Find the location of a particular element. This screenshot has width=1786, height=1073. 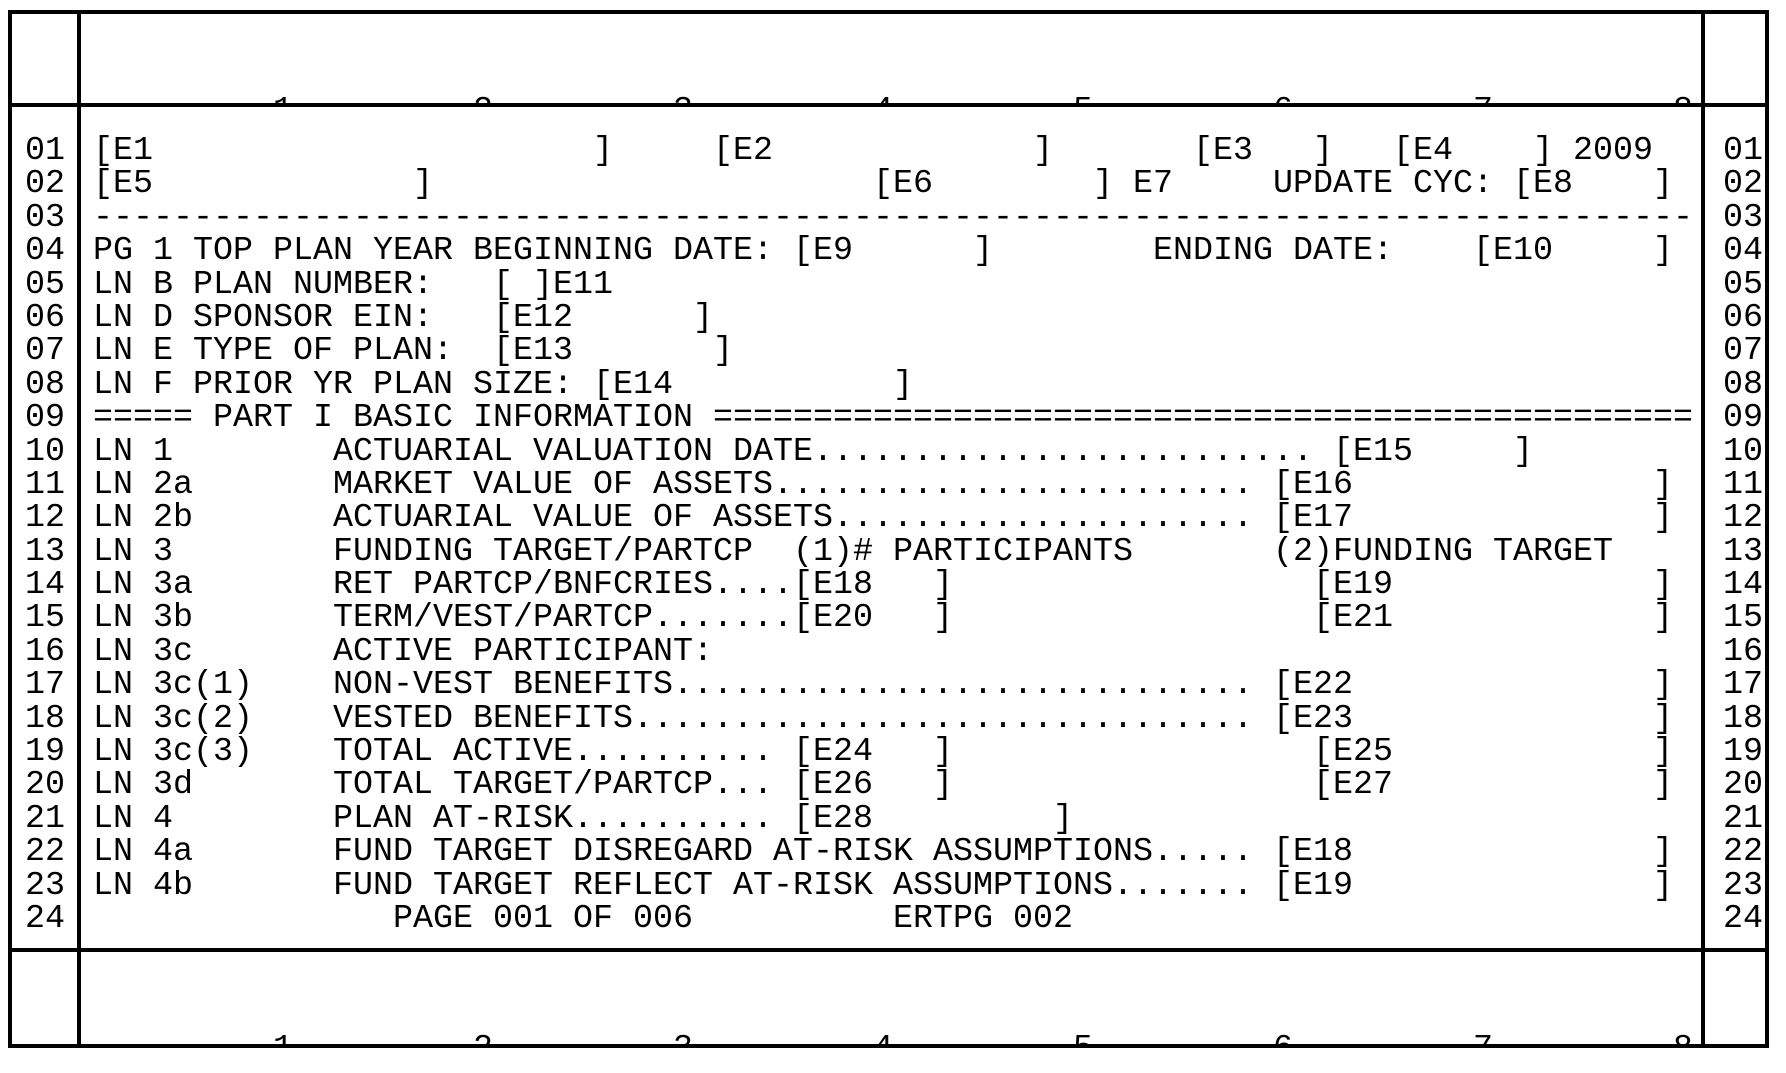

screen-row: LN D SPONSOR EIN: [E12 ] is located at coordinates (403, 317).